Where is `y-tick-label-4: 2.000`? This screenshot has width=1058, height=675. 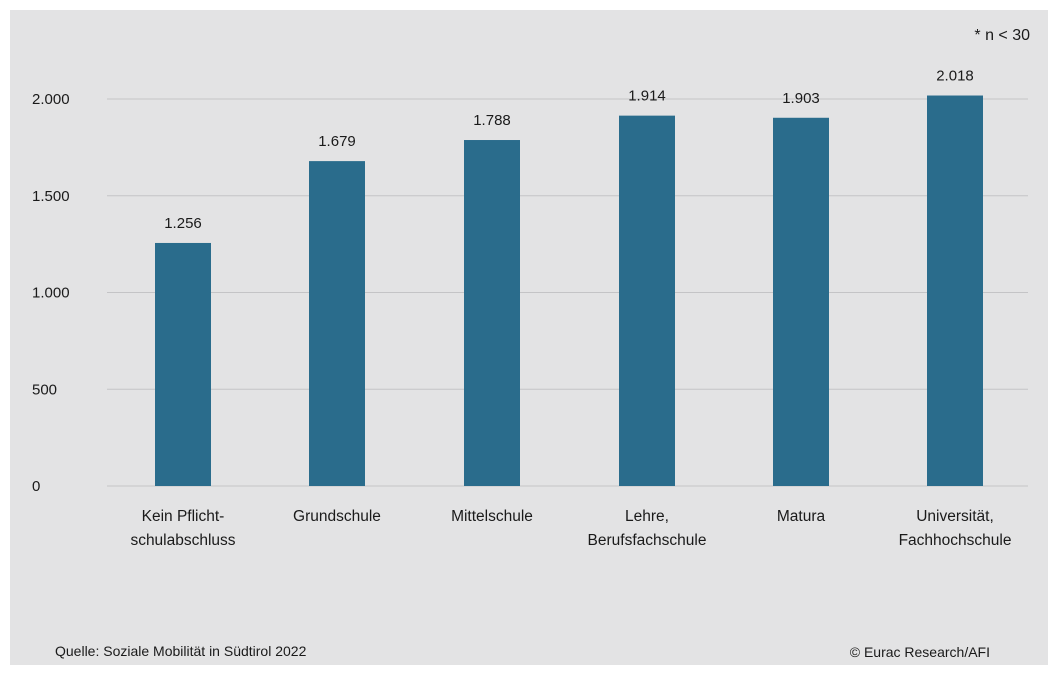
y-tick-label-4: 2.000 is located at coordinates (51, 99).